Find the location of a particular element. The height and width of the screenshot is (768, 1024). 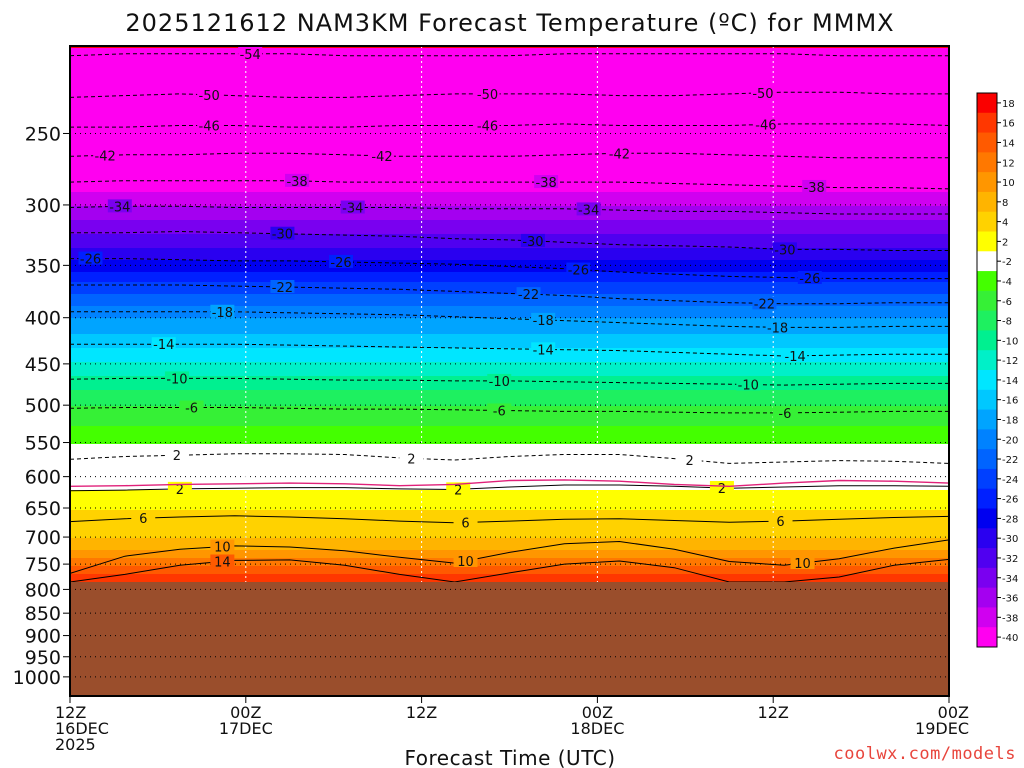

contour-label: -46 is located at coordinates (209, 127).